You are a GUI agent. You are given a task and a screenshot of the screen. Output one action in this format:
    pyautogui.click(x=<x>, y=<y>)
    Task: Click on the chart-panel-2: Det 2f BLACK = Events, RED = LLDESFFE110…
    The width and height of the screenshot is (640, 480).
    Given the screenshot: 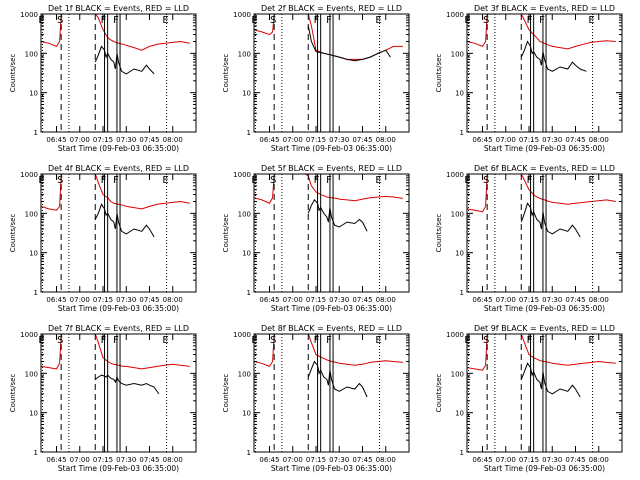 What is the action you would take?
    pyautogui.click(x=316, y=78)
    